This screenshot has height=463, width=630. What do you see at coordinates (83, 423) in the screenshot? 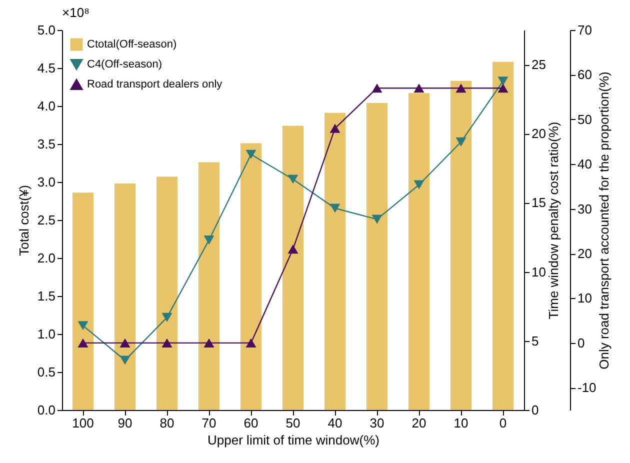
I see `x-tick-label: 100` at bounding box center [83, 423].